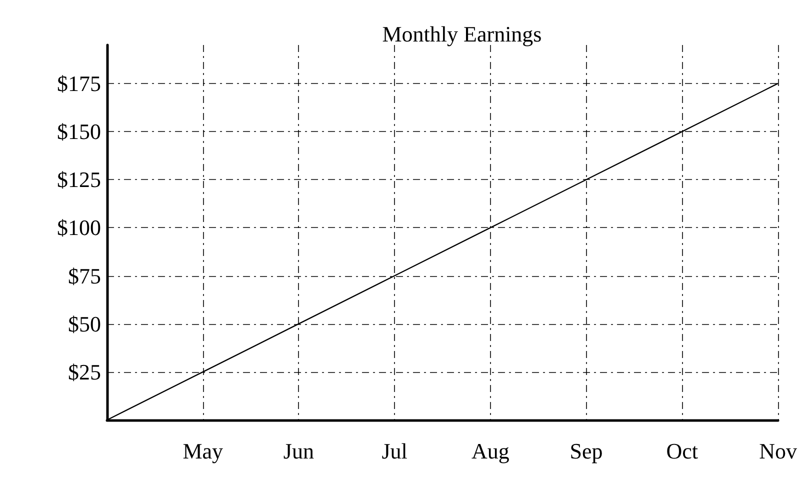 Image resolution: width=807 pixels, height=479 pixels. Describe the element at coordinates (79, 131) in the screenshot. I see `y-tick-label: $150` at that location.